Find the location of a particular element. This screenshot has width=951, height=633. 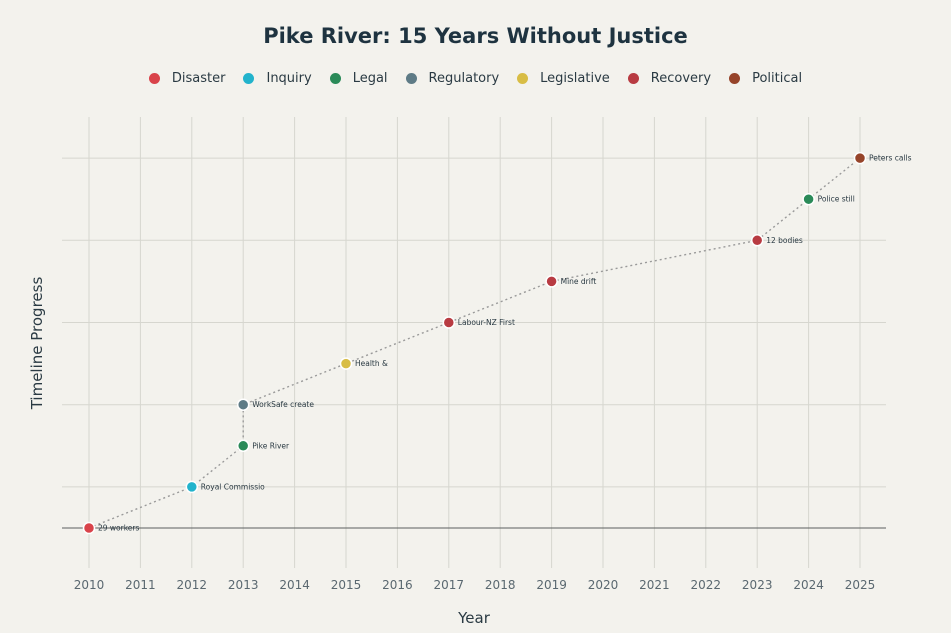

legend-item-disaster: Disaster is located at coordinates (187, 78).